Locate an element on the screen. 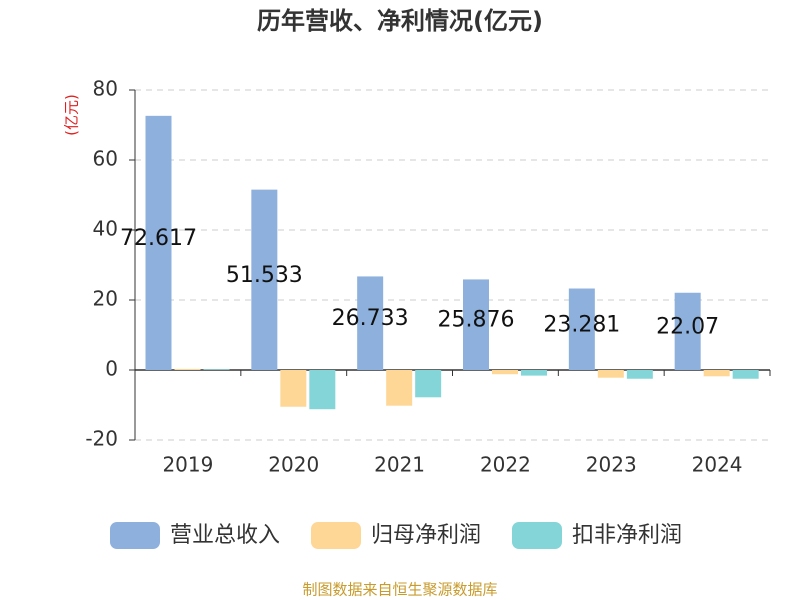 This screenshot has width=800, height=600. data-label: 72.617 is located at coordinates (158, 238).